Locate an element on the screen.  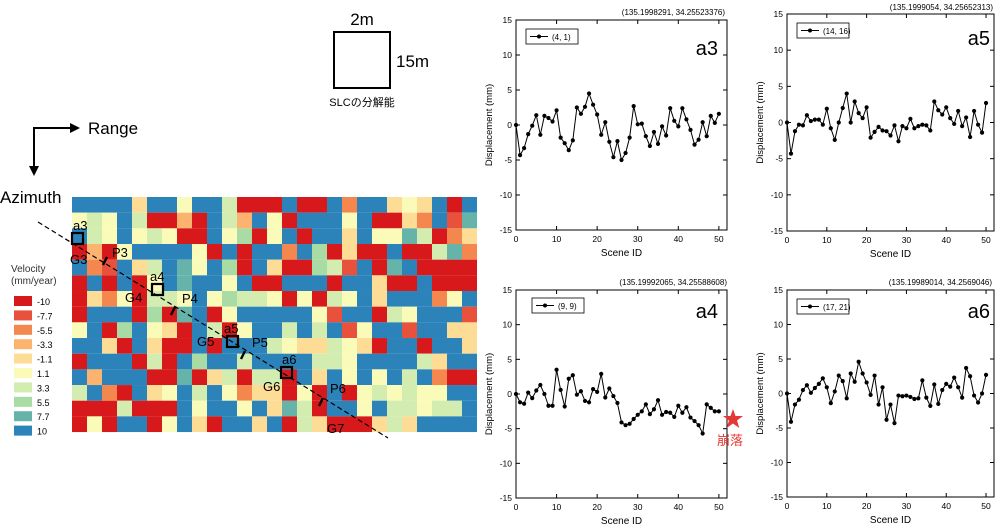
series-legend-box is located at coordinates (552, 36).